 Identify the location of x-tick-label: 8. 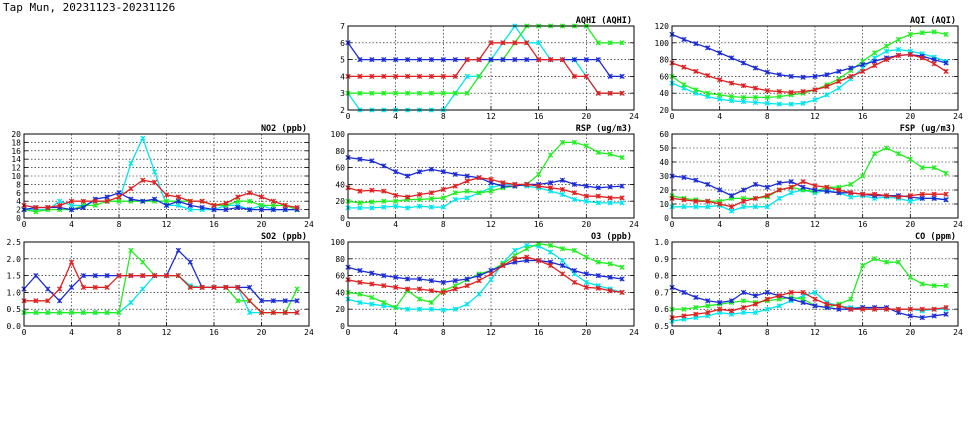
(443, 332).